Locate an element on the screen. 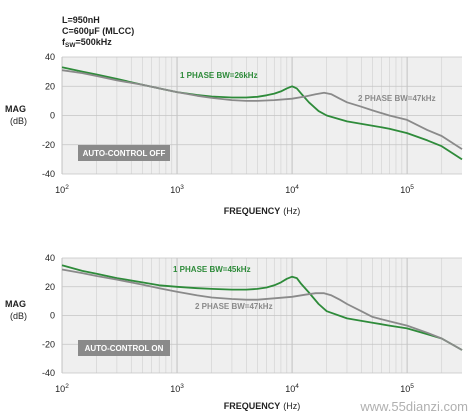 The height and width of the screenshot is (416, 473). x-axis-unit-top: (Hz) is located at coordinates (291, 211).